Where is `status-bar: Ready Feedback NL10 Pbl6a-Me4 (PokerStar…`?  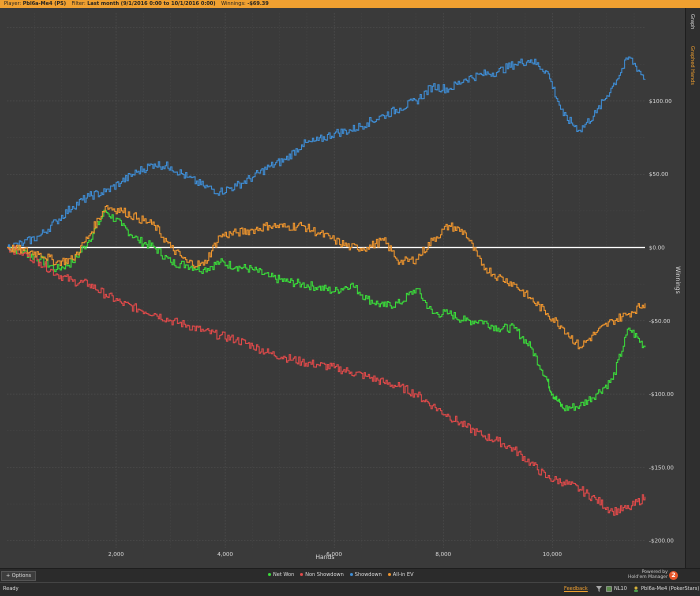
status-bar: Ready Feedback NL10 Pbl6a-Me4 (PokerStar… is located at coordinates (350, 589).